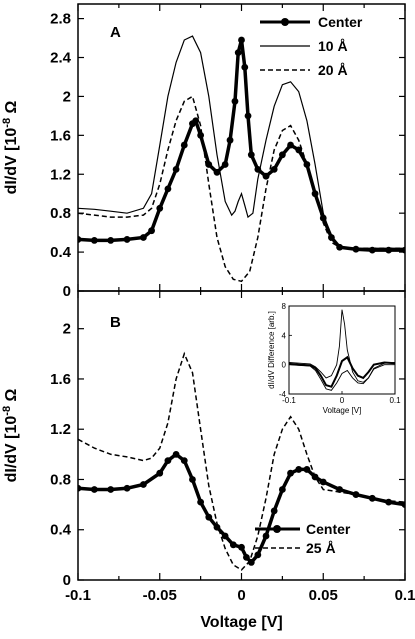  Describe the element at coordinates (241, 595) in the screenshot. I see `x-tick-label: 0` at that location.